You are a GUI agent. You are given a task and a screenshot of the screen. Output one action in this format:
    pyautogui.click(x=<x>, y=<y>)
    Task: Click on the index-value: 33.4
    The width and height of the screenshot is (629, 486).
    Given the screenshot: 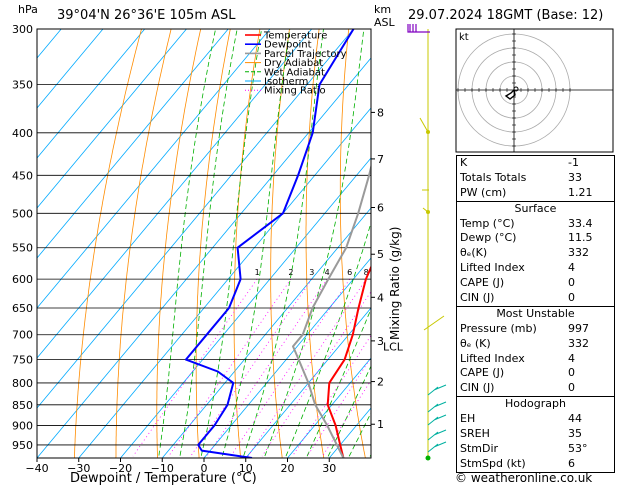 What is the action you would take?
    pyautogui.click(x=580, y=223)
    